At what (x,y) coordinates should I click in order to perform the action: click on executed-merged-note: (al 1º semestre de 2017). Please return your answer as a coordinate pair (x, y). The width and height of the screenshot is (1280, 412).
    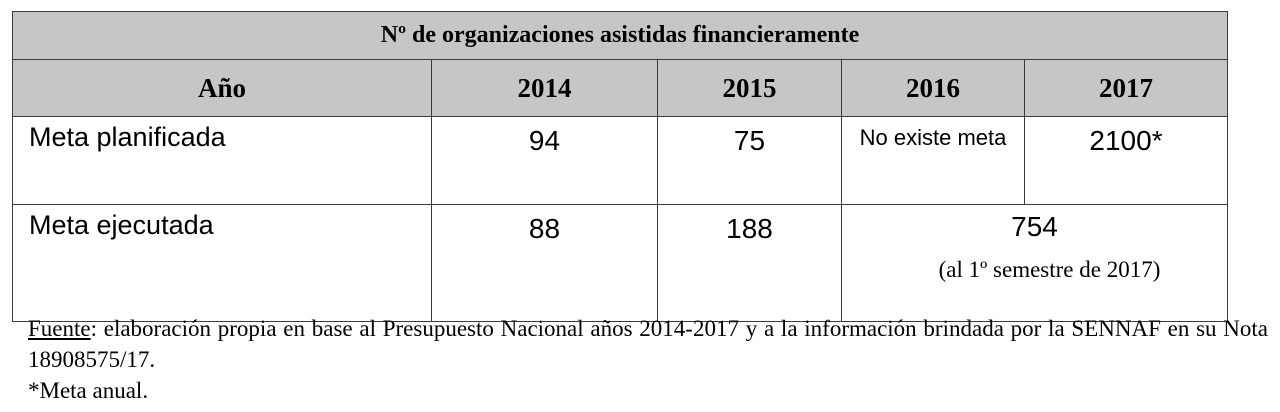
    Looking at the image, I should click on (1049, 269).